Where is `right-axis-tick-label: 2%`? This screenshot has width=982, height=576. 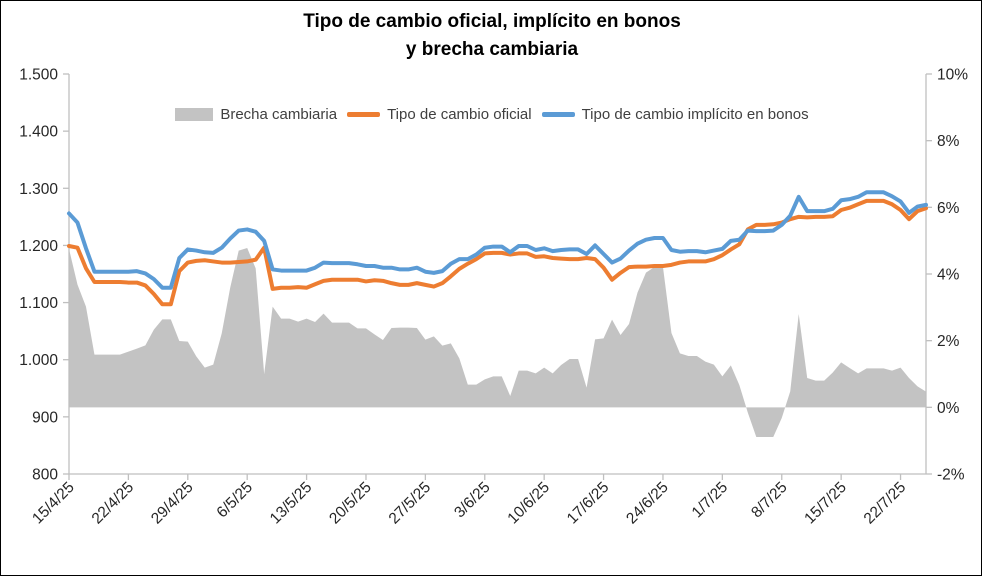
right-axis-tick-label: 2% is located at coordinates (948, 341).